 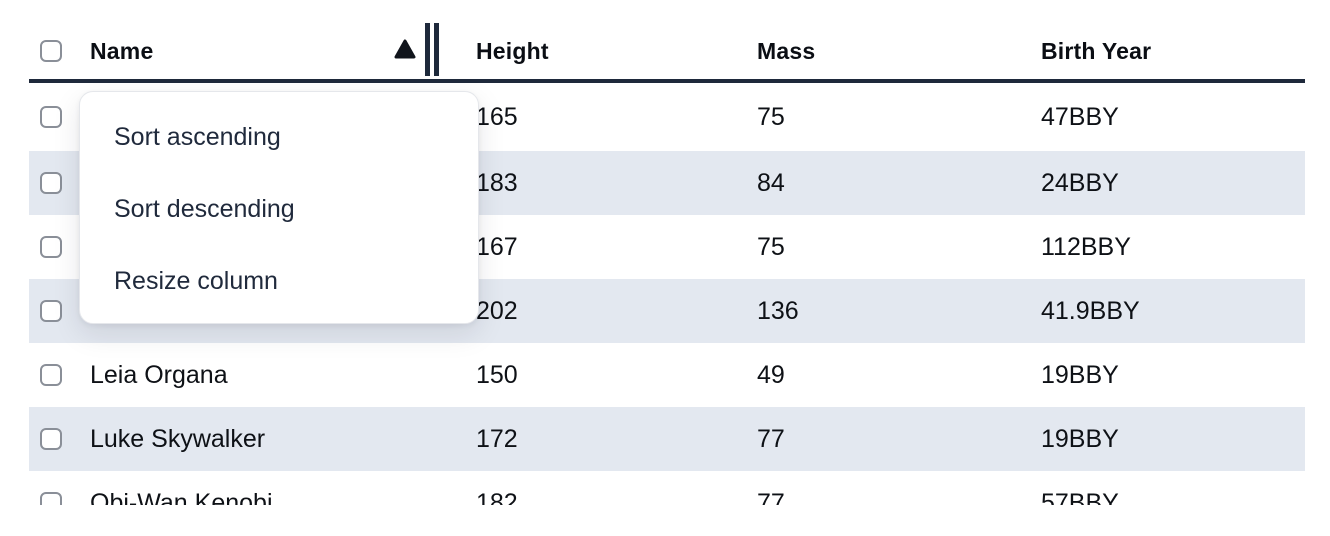 I want to click on cell-birth-year: 24BBY, so click(x=1080, y=182).